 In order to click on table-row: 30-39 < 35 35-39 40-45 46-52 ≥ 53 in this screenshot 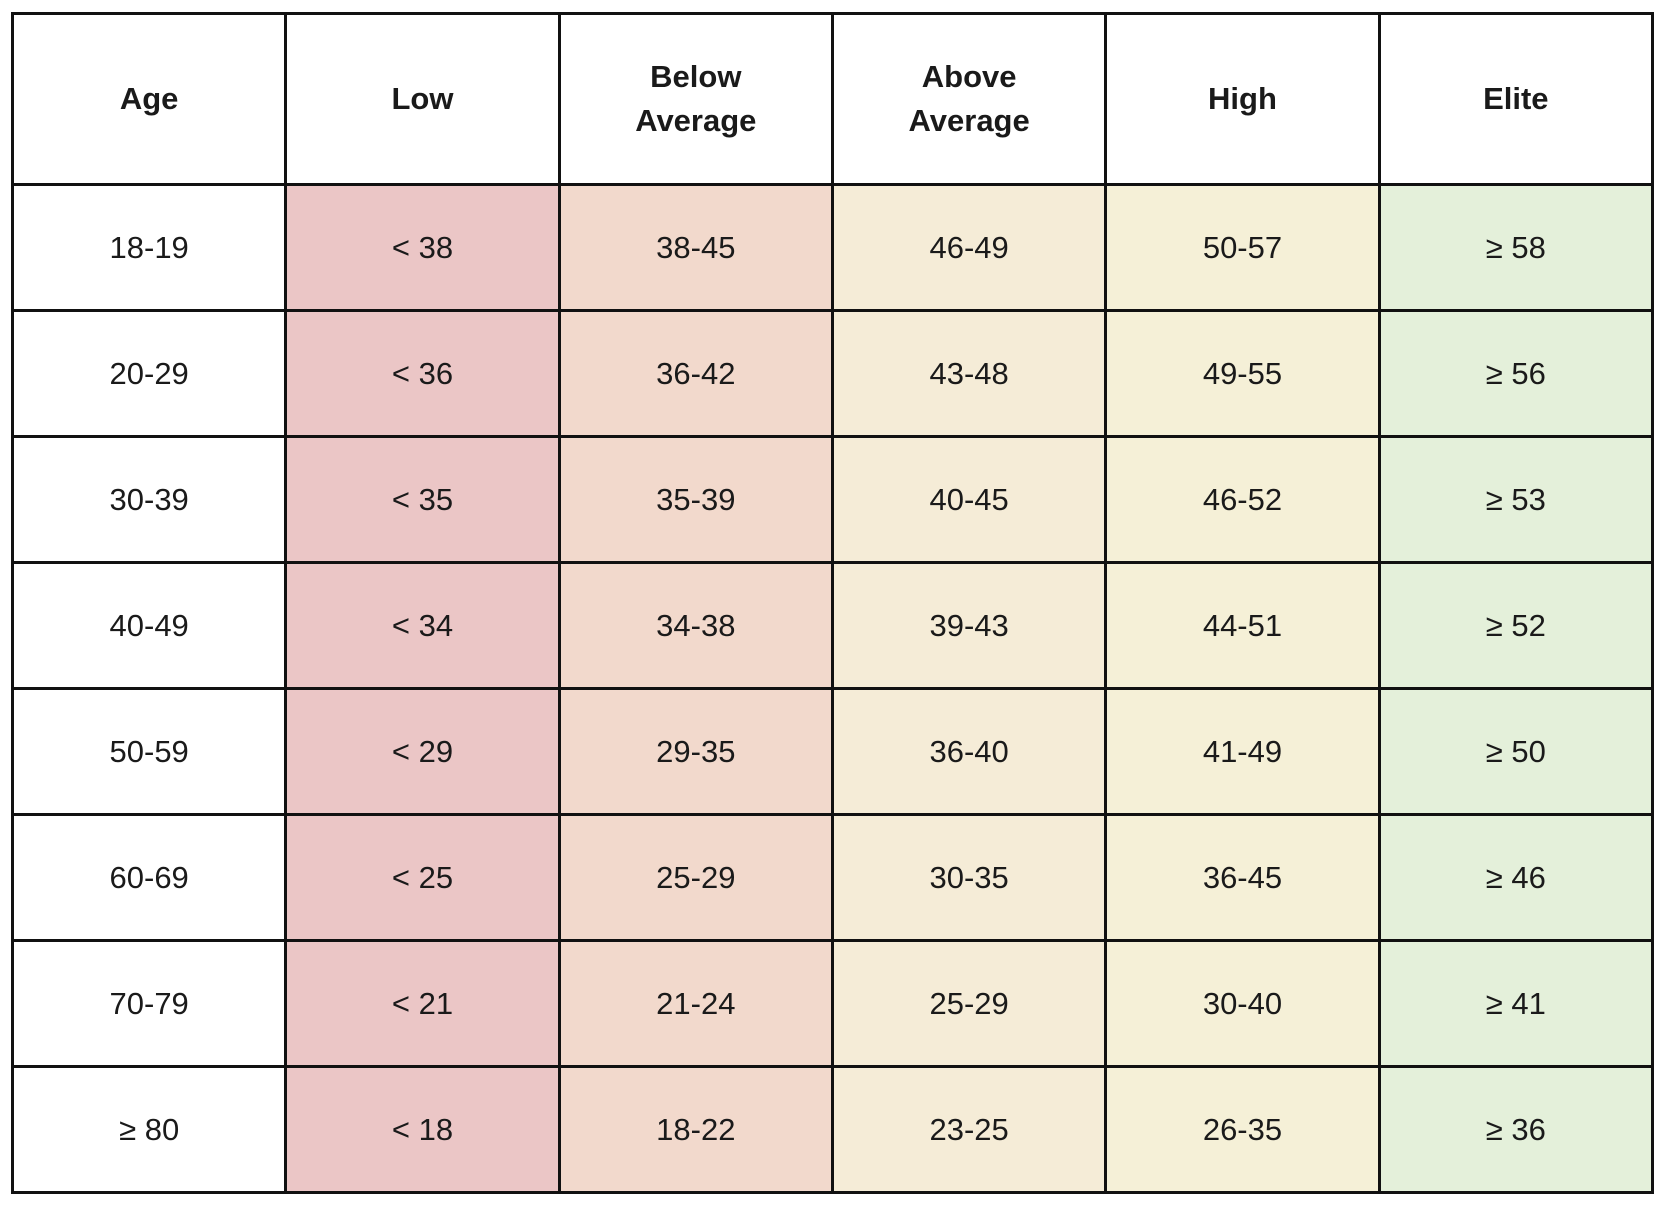, I will do `click(832, 499)`.